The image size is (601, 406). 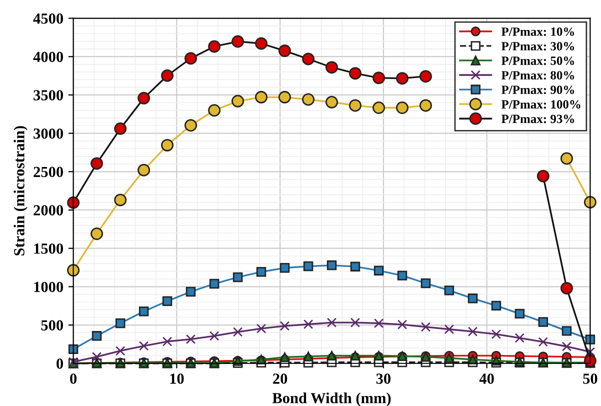 I want to click on y-tick-label: 1500, so click(x=49, y=248).